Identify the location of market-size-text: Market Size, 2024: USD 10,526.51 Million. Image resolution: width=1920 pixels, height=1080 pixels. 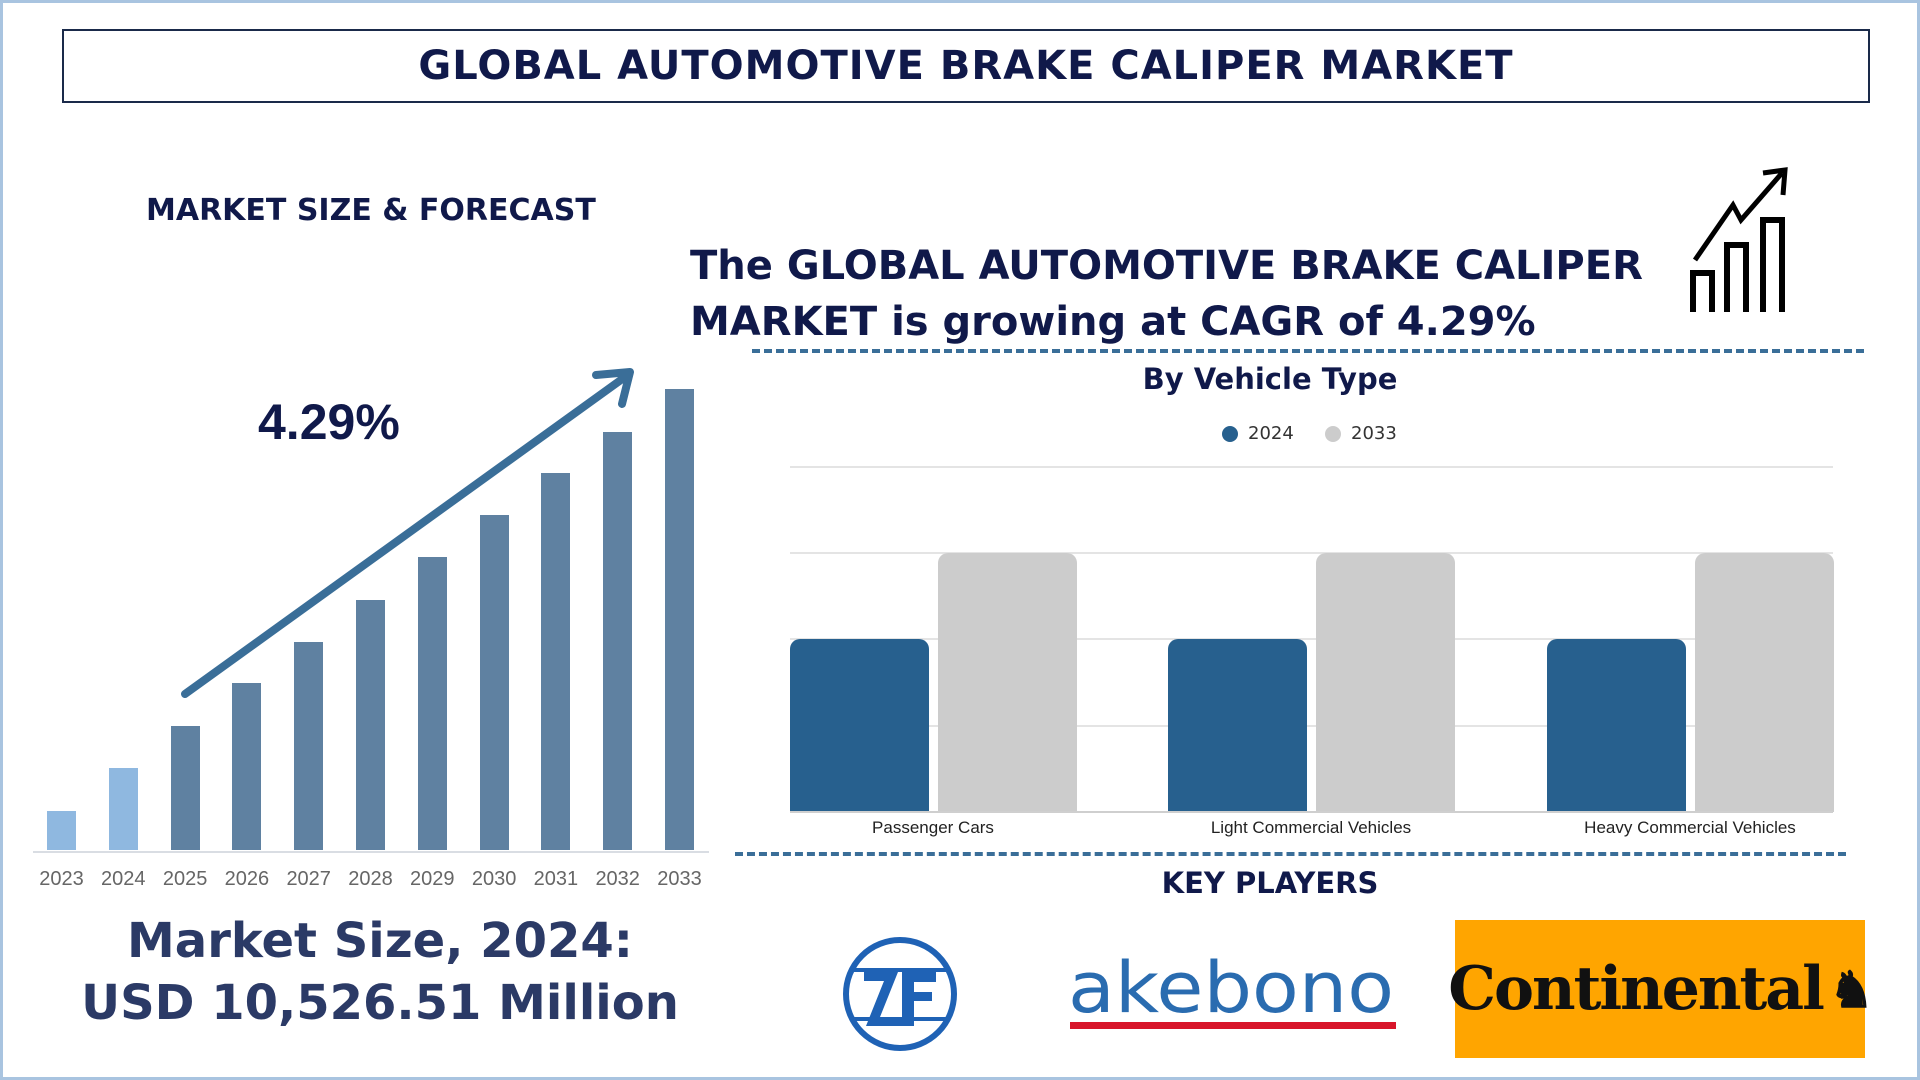
(380, 972).